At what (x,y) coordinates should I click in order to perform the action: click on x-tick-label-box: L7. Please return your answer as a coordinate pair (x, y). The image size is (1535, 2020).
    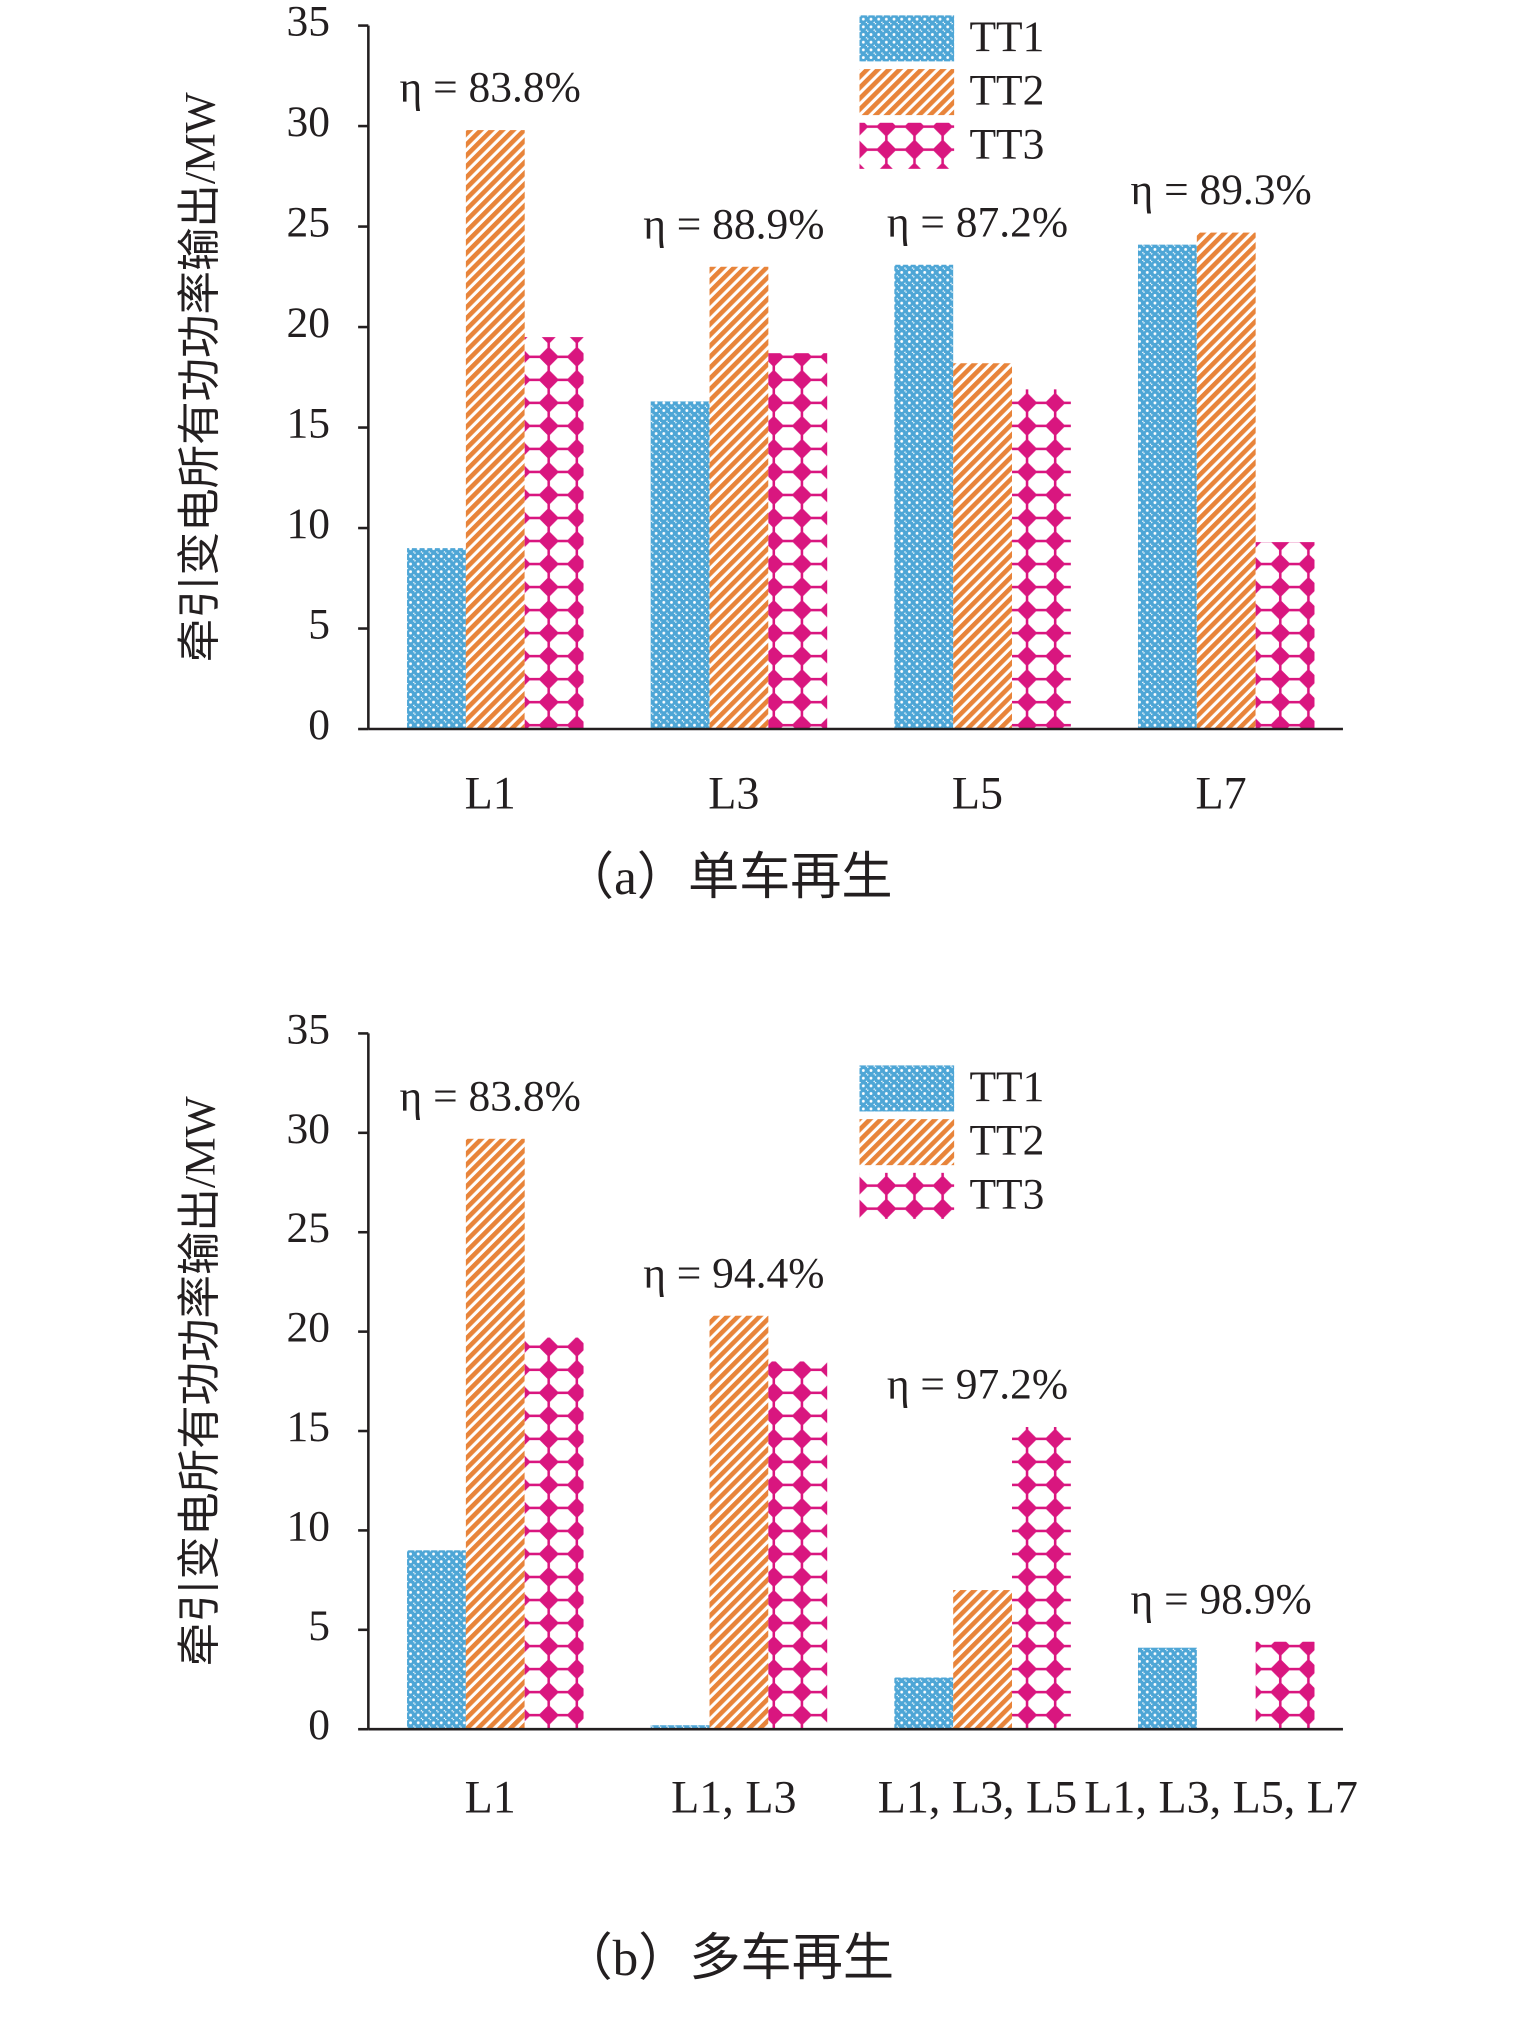
    Looking at the image, I should click on (1221, 793).